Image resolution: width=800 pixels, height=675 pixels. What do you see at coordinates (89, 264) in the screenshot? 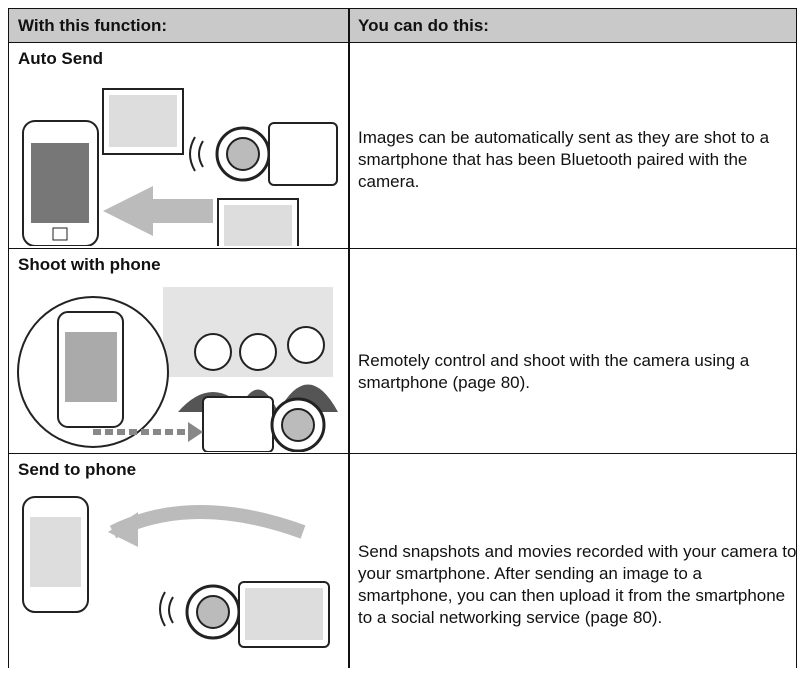
I see `function-name: Shoot with phone` at bounding box center [89, 264].